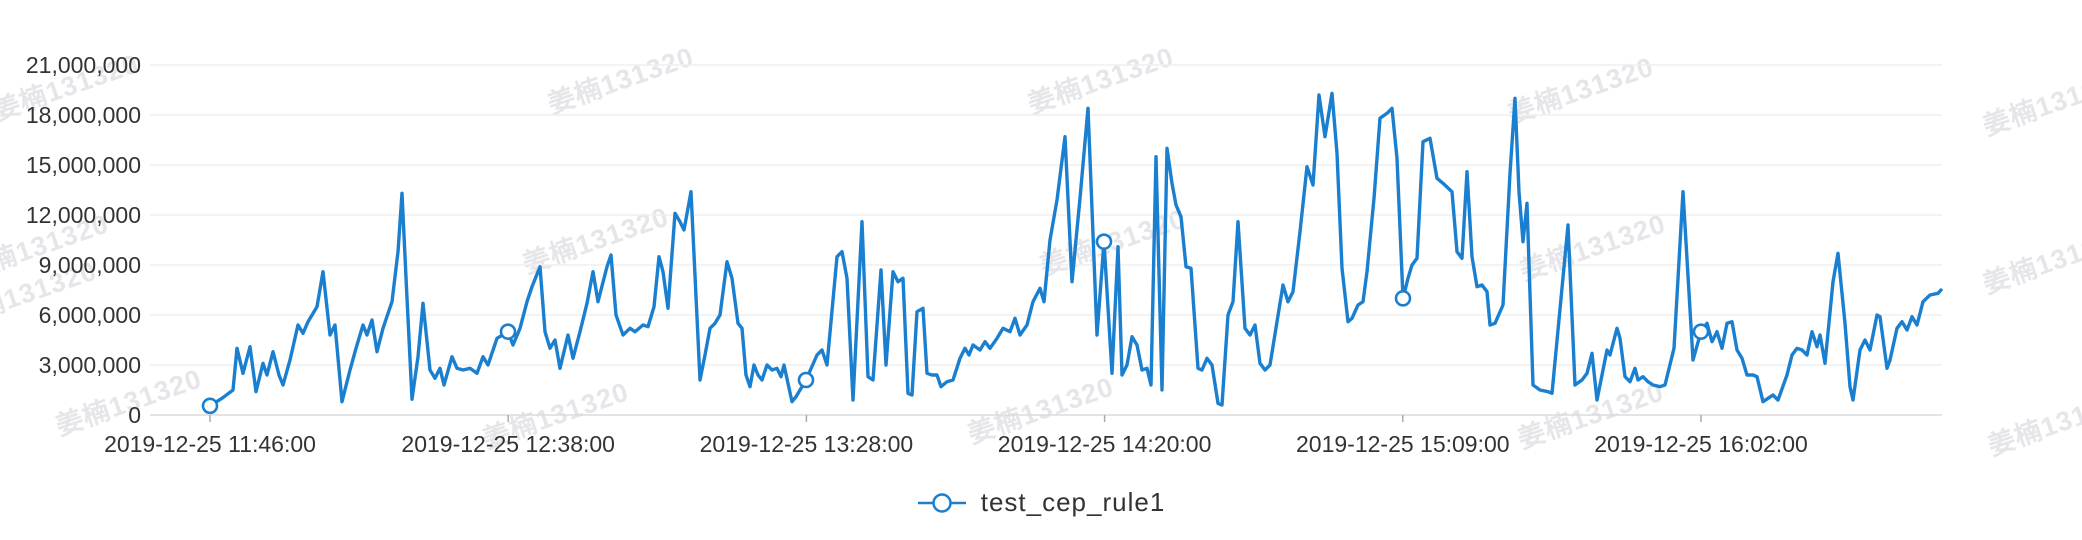  What do you see at coordinates (1403, 444) in the screenshot?
I see `x-axis-label: 2019-12-25 15:09:00` at bounding box center [1403, 444].